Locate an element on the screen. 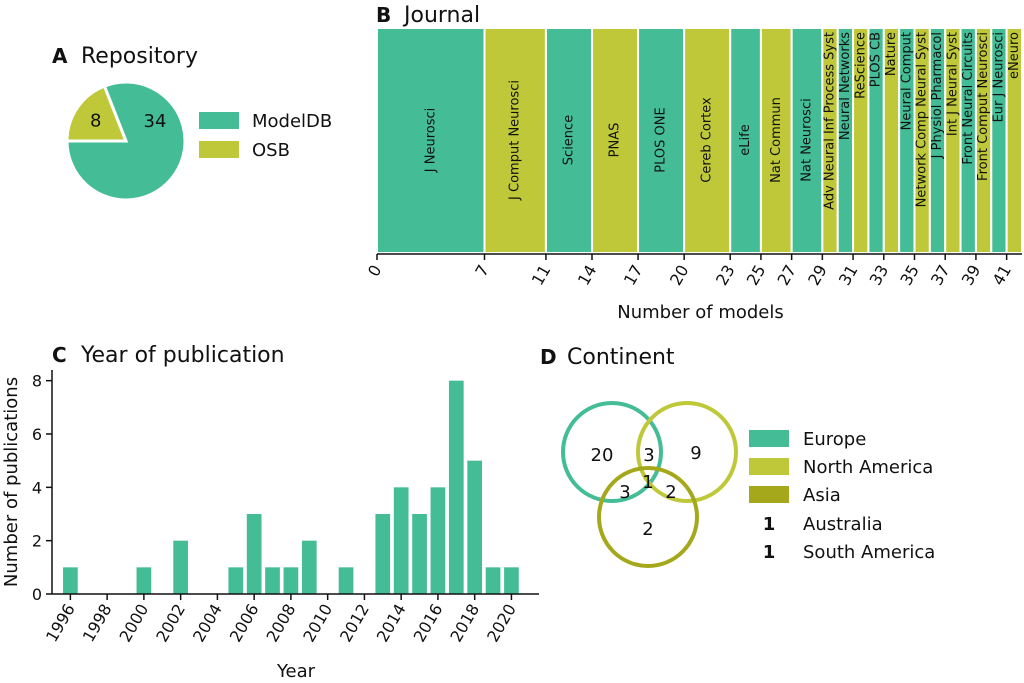 The image size is (1024, 683). journal-label-2: Science is located at coordinates (568, 140).